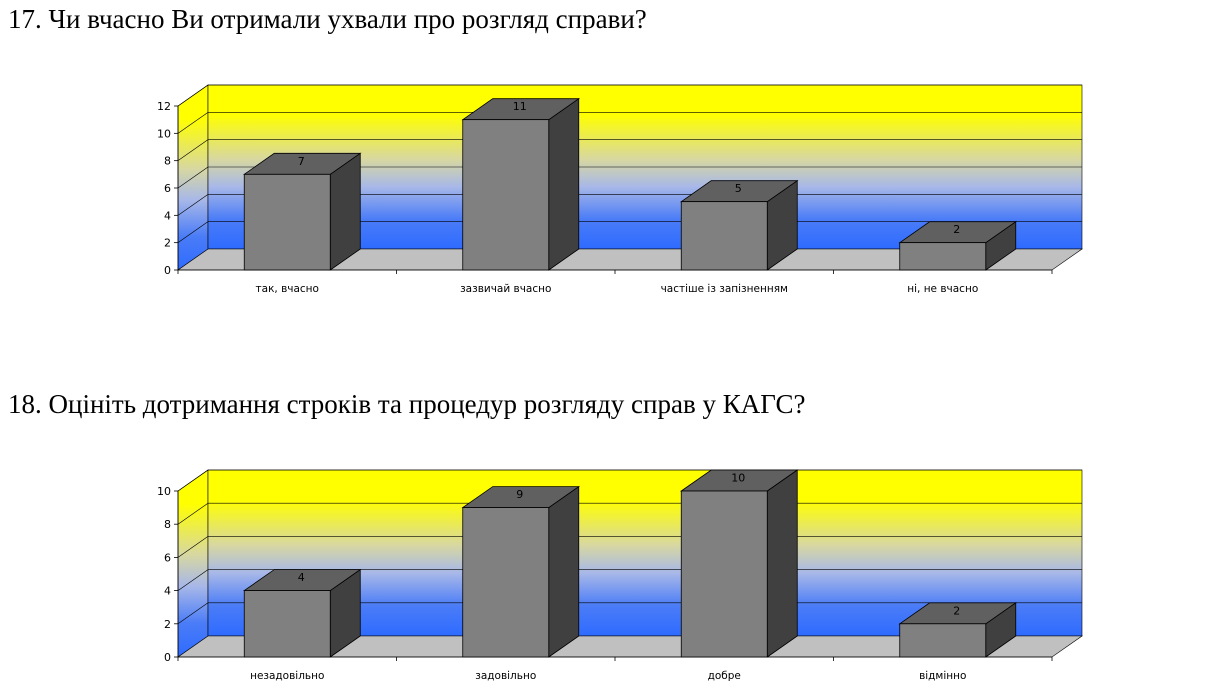 The width and height of the screenshot is (1231, 695). What do you see at coordinates (942, 289) in the screenshot?
I see `category-label: ні, не вчасно` at bounding box center [942, 289].